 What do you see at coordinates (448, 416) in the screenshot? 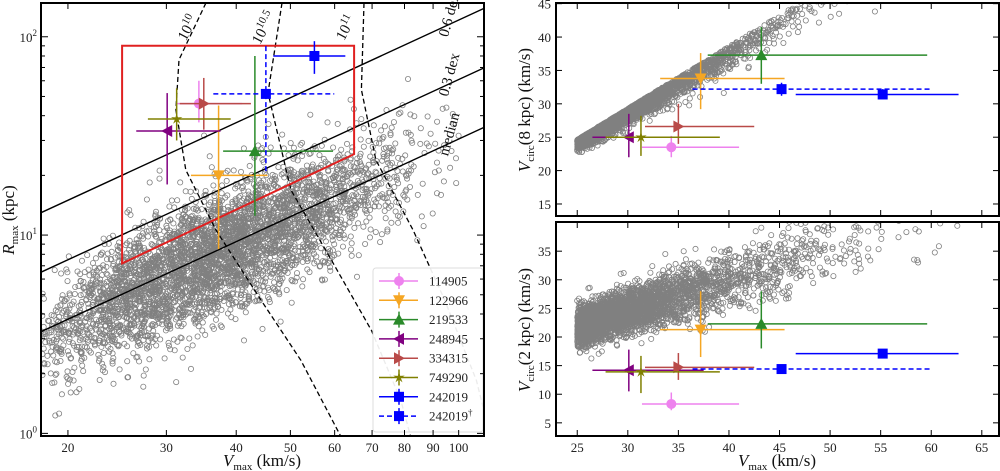
I see `legend-name: 242019` at bounding box center [448, 416].